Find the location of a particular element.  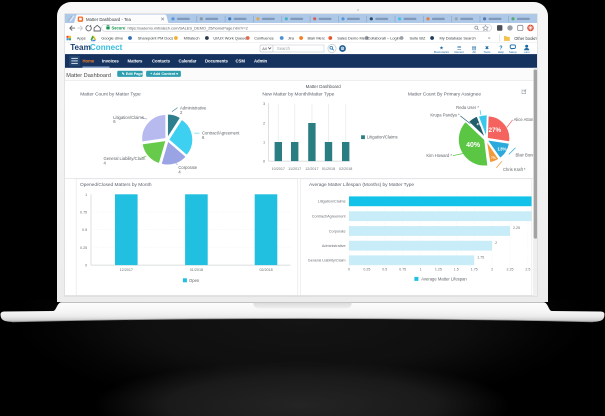

svg-text: 1 is located at coordinates (264, 142).